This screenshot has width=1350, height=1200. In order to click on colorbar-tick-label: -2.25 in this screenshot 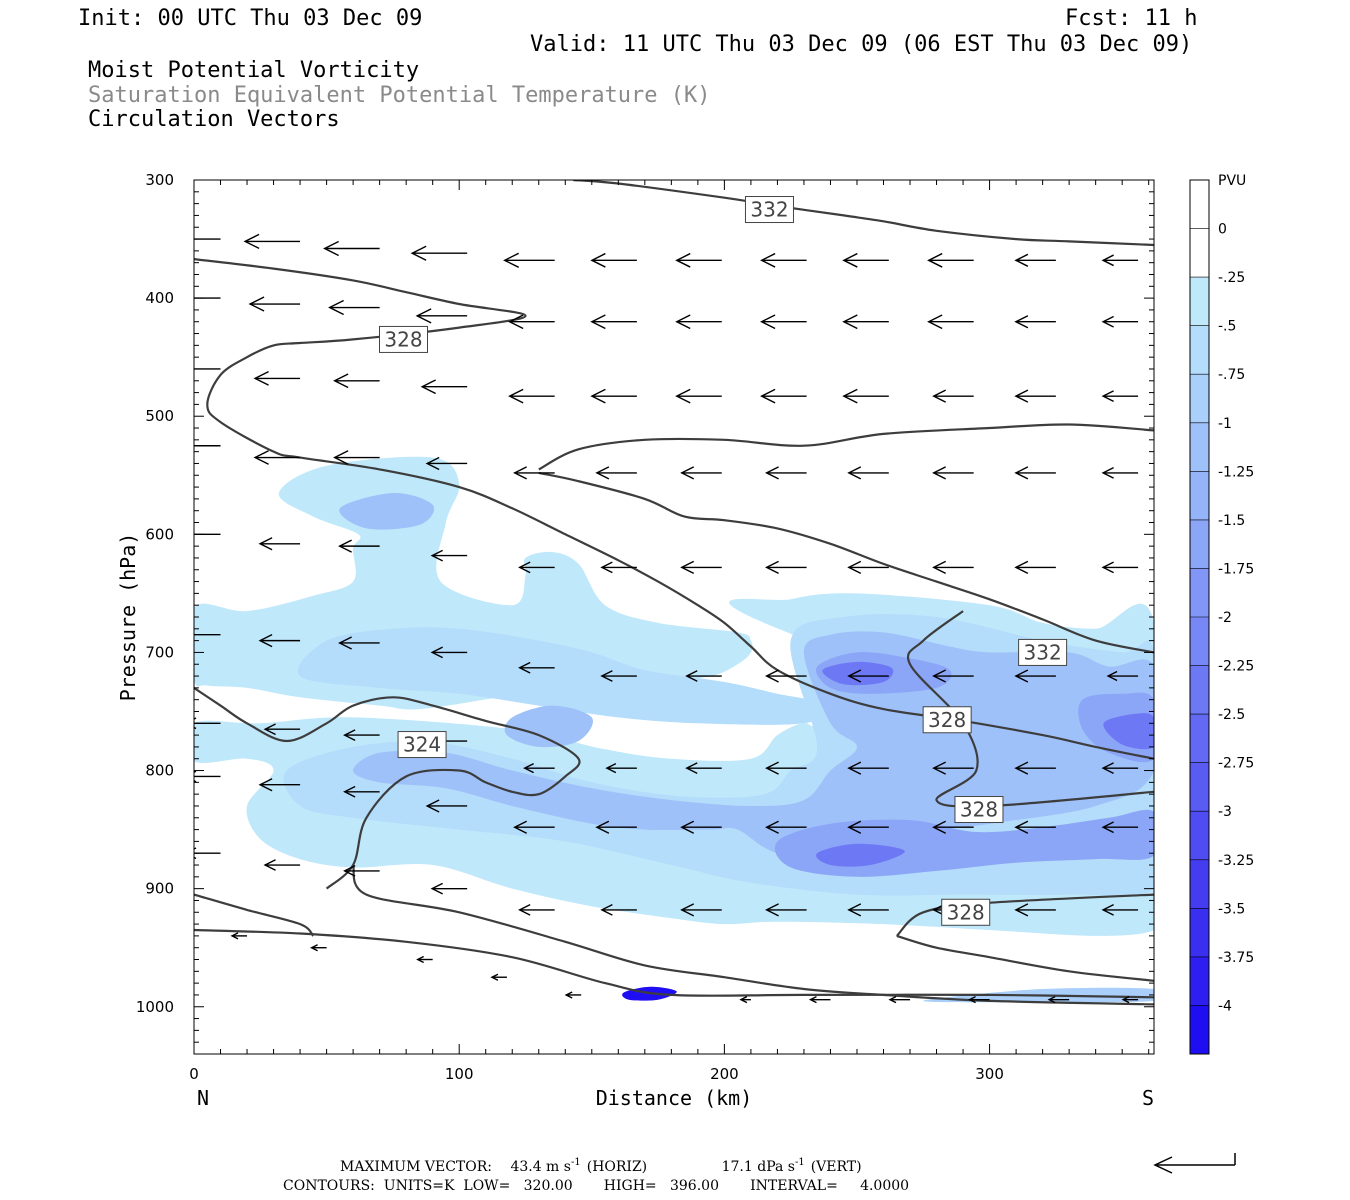, I will do `click(1236, 667)`.